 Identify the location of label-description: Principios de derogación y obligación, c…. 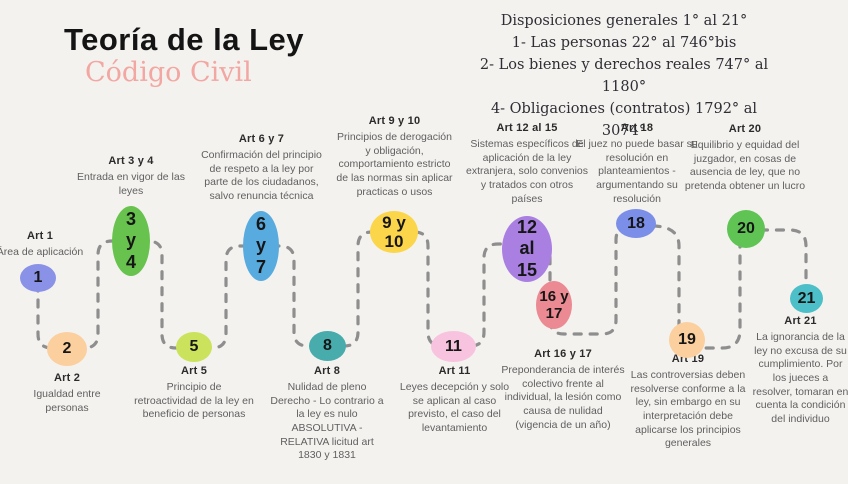
(394, 164).